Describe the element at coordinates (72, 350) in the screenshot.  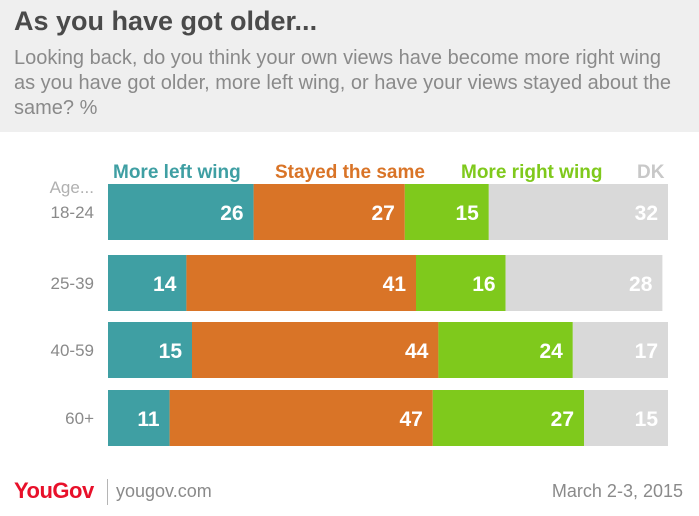
I see `category-label: 40-59` at that location.